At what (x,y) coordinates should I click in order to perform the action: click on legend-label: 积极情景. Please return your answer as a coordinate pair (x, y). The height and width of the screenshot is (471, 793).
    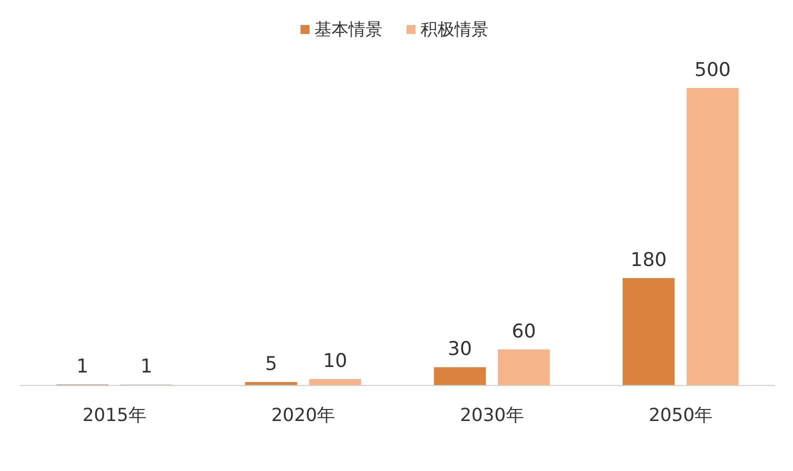
    Looking at the image, I should click on (454, 30).